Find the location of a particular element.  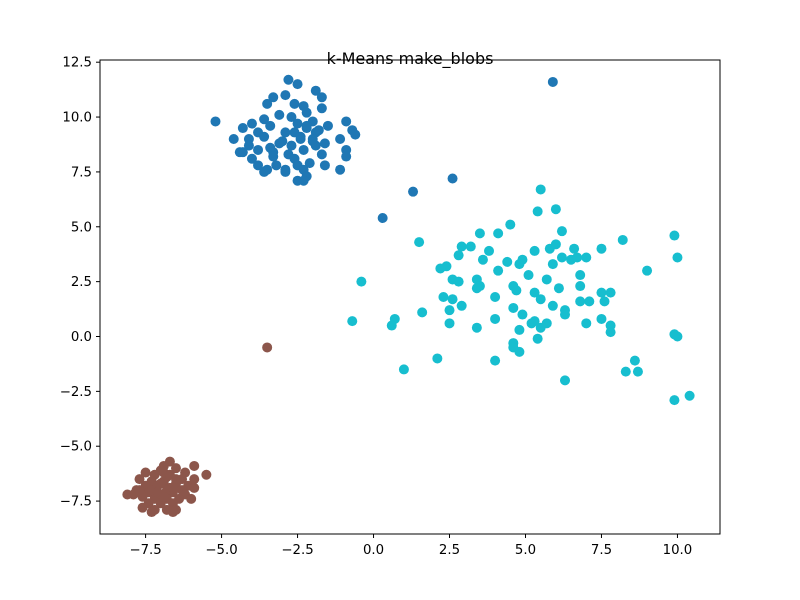

y-tick-label: 0.0 is located at coordinates (81, 337).